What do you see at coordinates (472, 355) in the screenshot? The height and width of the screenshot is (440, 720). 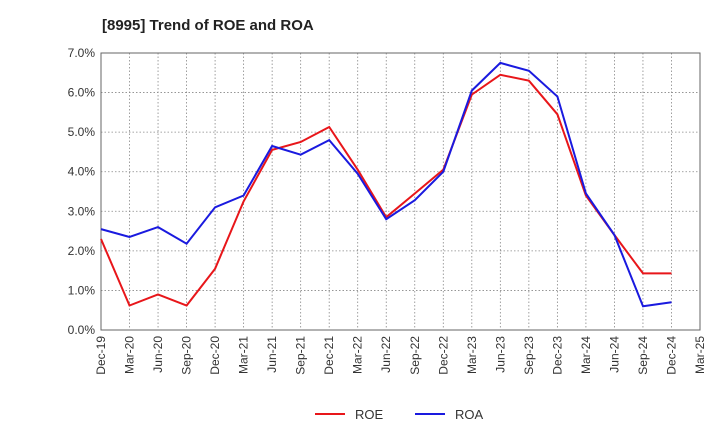 I see `x-tick-label: Mar-23` at bounding box center [472, 355].